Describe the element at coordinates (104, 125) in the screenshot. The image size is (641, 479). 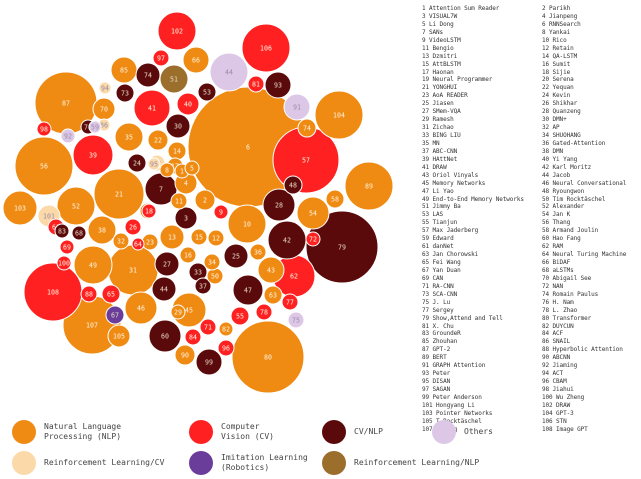
I see `bubble-label: 86` at that location.